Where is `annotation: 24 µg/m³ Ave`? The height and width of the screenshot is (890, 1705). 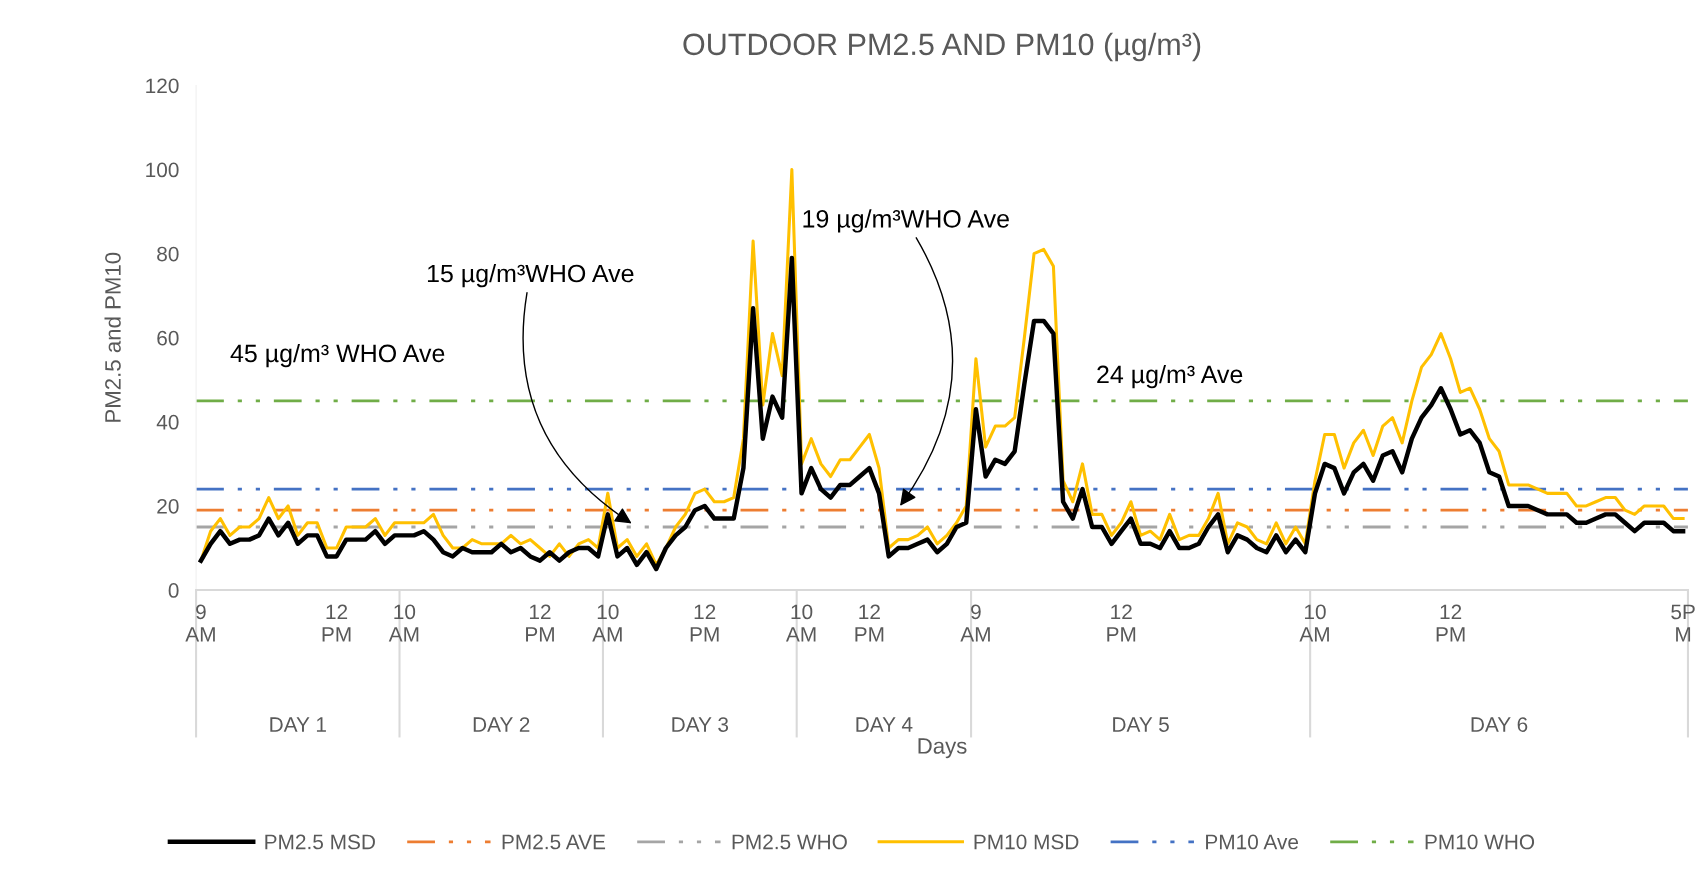 annotation: 24 µg/m³ Ave is located at coordinates (1170, 376).